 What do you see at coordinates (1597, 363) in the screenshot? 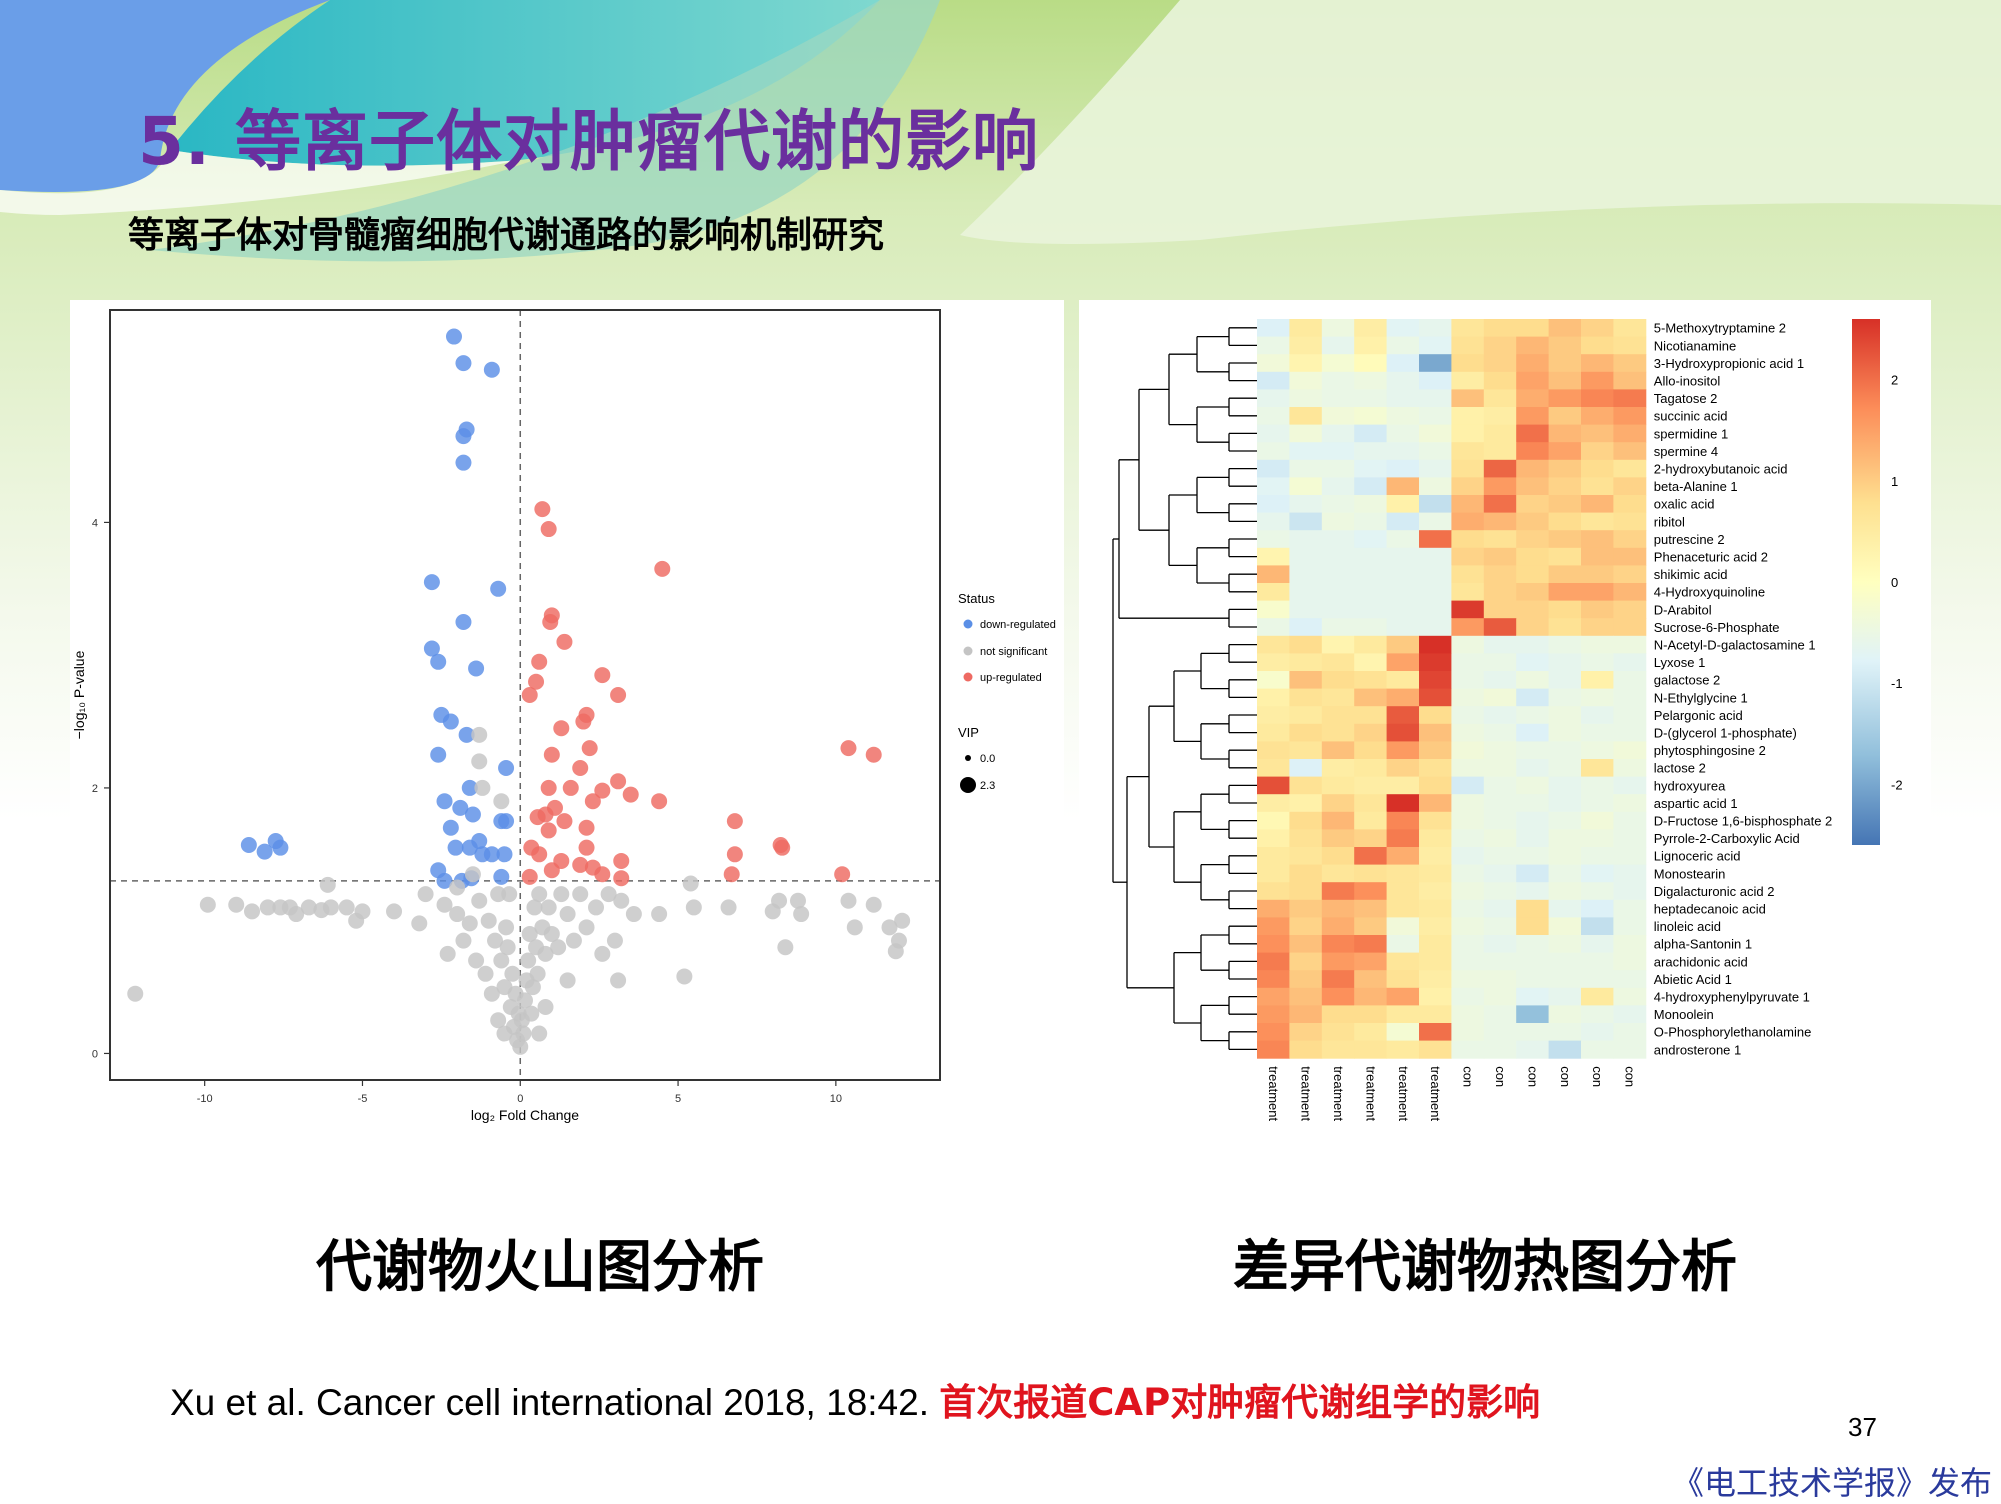
I see `cell-r2-c10` at bounding box center [1597, 363].